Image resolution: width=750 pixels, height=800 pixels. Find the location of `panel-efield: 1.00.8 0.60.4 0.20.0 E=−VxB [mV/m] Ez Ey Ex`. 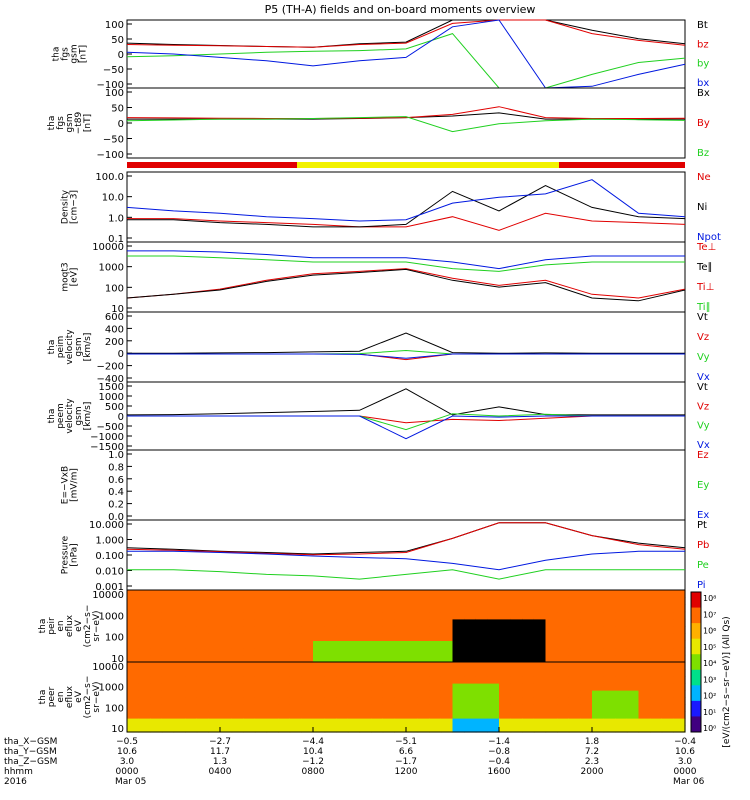

panel-efield: 1.00.8 0.60.4 0.20.0 E=−VxB [mV/m] Ez Ey Ex is located at coordinates (385, 486).